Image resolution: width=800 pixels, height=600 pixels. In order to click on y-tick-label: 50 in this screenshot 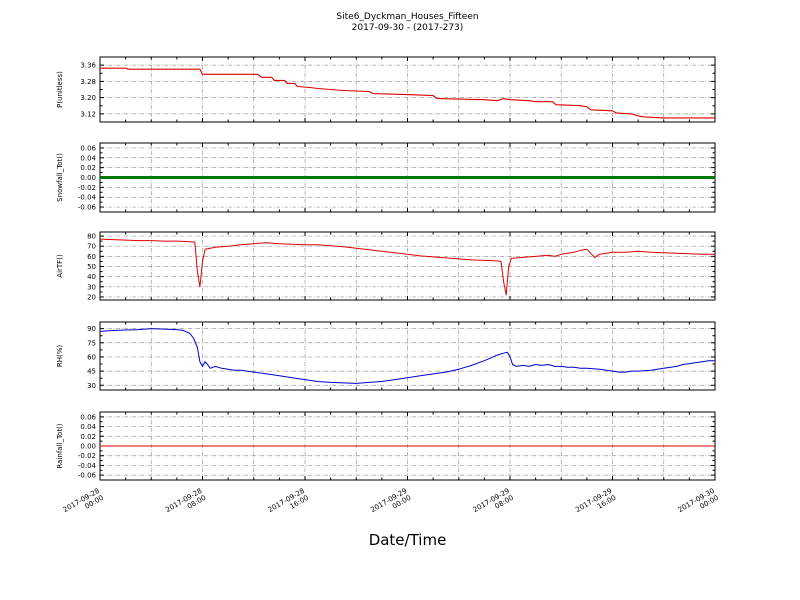, I will do `click(91, 267)`.